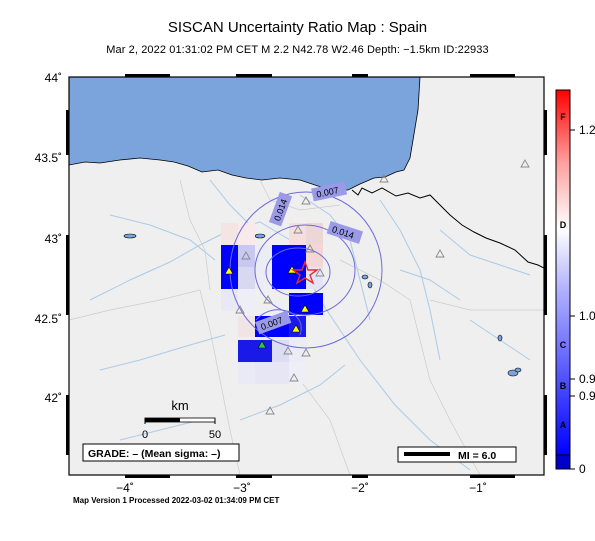 The height and width of the screenshot is (541, 595). Describe the element at coordinates (53, 398) in the screenshot. I see `svg-text: 42˚` at that location.